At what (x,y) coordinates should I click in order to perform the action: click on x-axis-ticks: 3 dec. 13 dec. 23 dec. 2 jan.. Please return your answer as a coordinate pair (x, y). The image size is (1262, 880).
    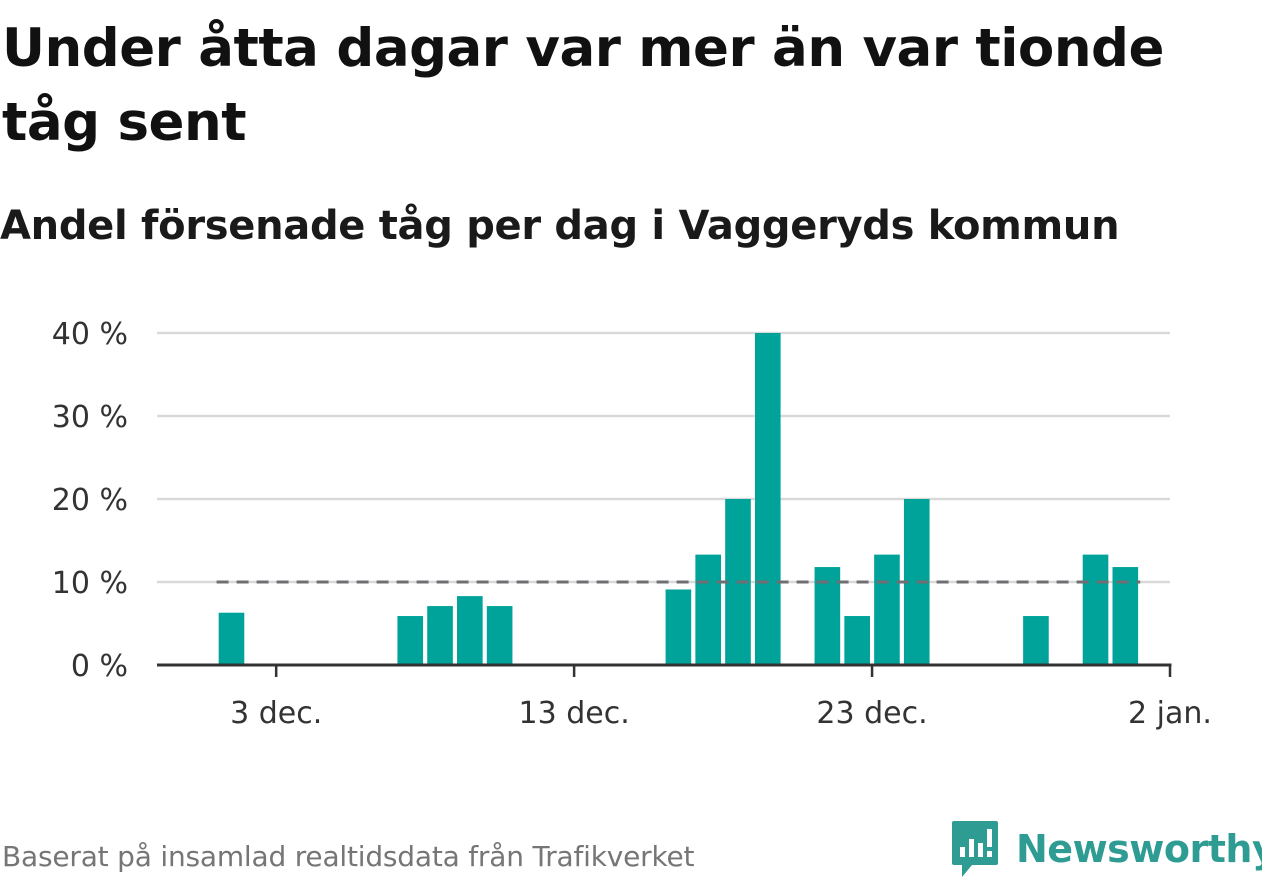
    Looking at the image, I should click on (721, 698).